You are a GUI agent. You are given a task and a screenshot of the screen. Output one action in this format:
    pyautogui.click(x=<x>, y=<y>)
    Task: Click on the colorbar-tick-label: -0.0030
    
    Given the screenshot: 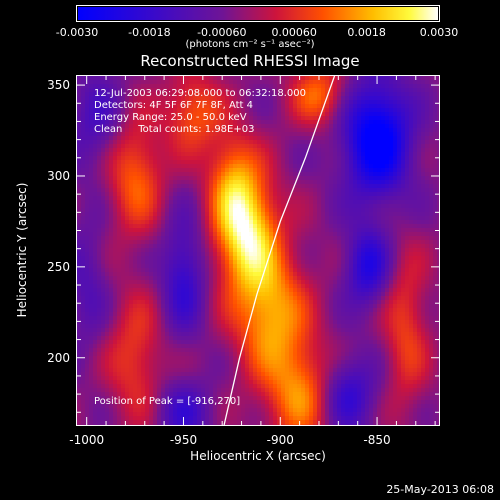 What is the action you would take?
    pyautogui.click(x=77, y=32)
    